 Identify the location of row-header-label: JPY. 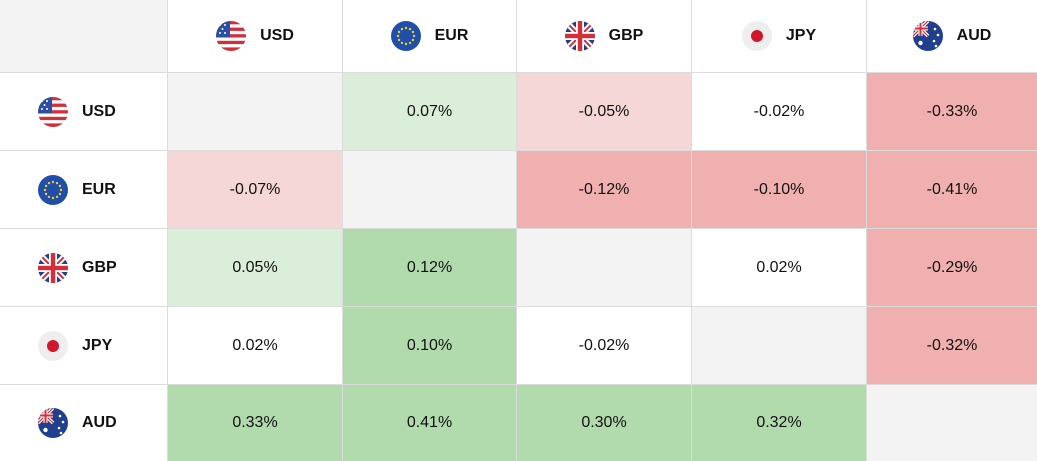
(97, 345).